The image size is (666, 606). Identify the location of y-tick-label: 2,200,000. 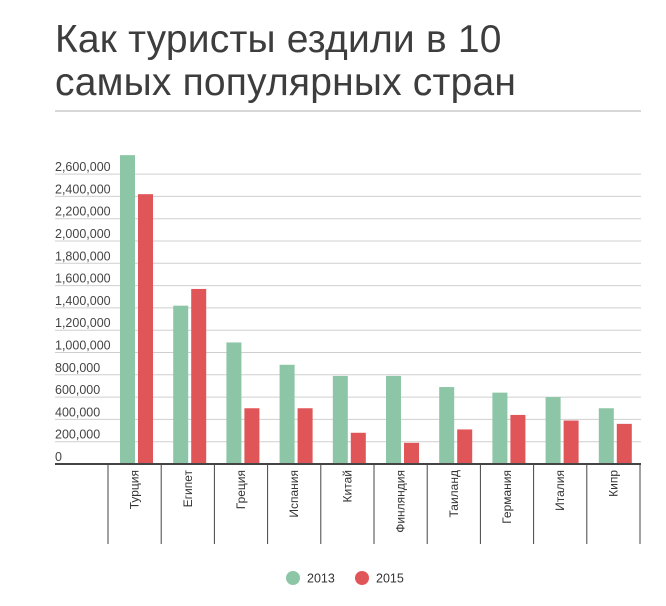
(83, 212).